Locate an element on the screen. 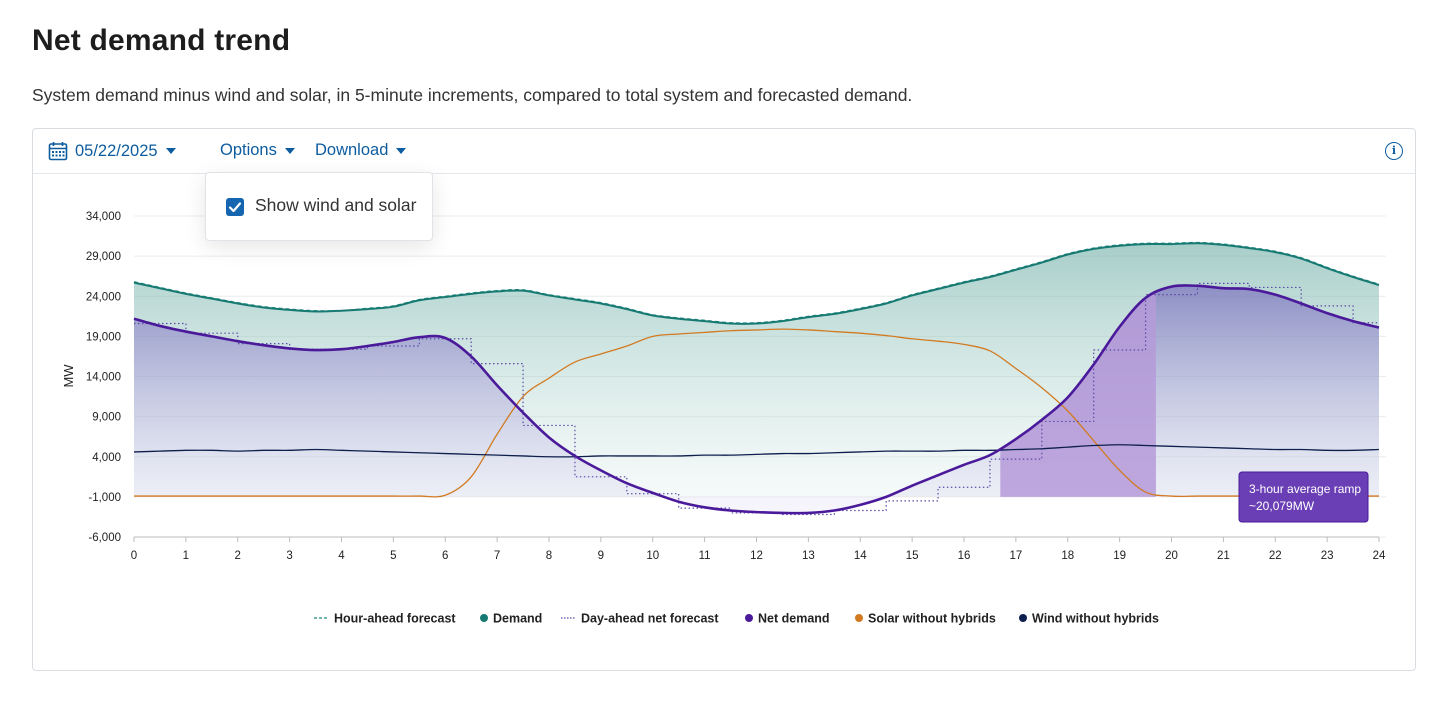 This screenshot has height=713, width=1456. checkmark-icon is located at coordinates (235, 207).